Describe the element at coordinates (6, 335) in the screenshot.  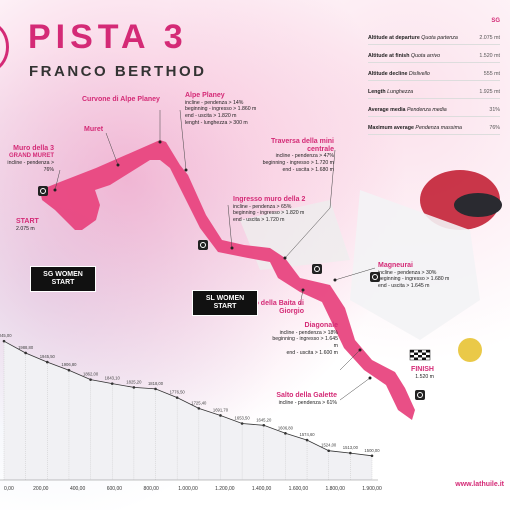
I see `profile-point-label: 2045,00` at that location.